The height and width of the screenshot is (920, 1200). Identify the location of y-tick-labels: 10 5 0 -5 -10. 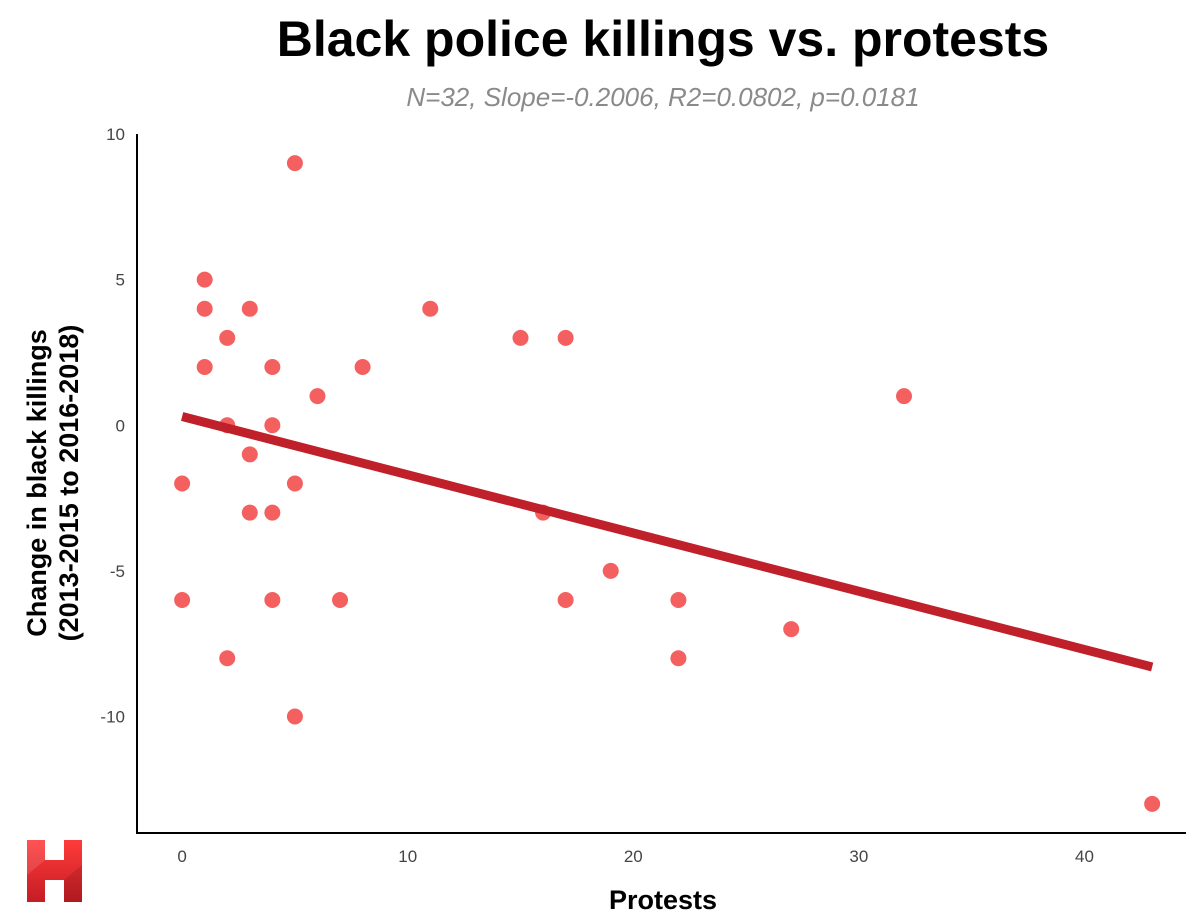
(112, 426).